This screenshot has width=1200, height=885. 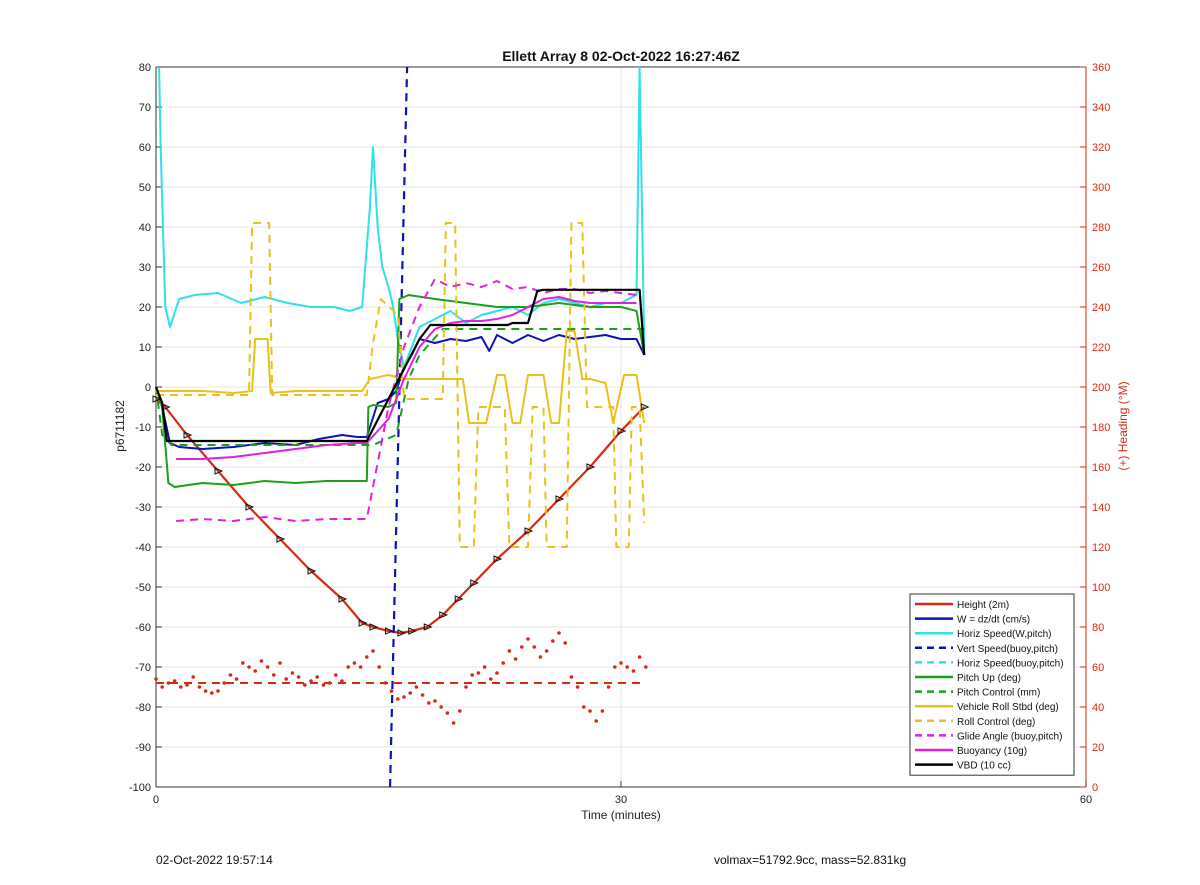 I want to click on legend-label: Glide Angle (buoy,pitch), so click(x=1009, y=736).